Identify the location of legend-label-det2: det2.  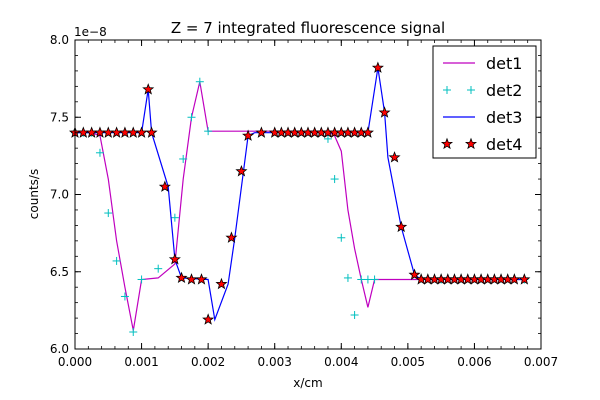
(504, 90).